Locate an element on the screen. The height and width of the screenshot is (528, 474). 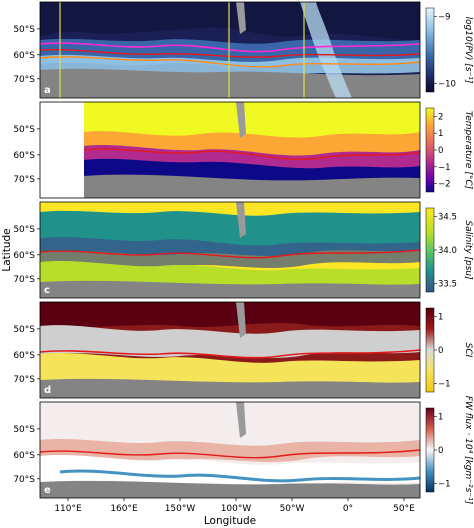
panel-letter: d is located at coordinates (47, 390).